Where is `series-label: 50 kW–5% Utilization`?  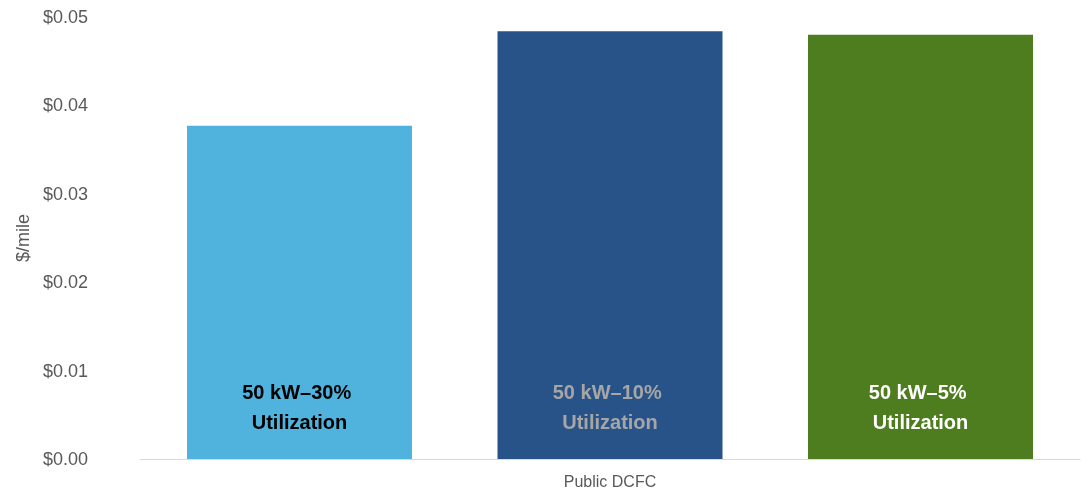
series-label: 50 kW–5% Utilization is located at coordinates (920, 407).